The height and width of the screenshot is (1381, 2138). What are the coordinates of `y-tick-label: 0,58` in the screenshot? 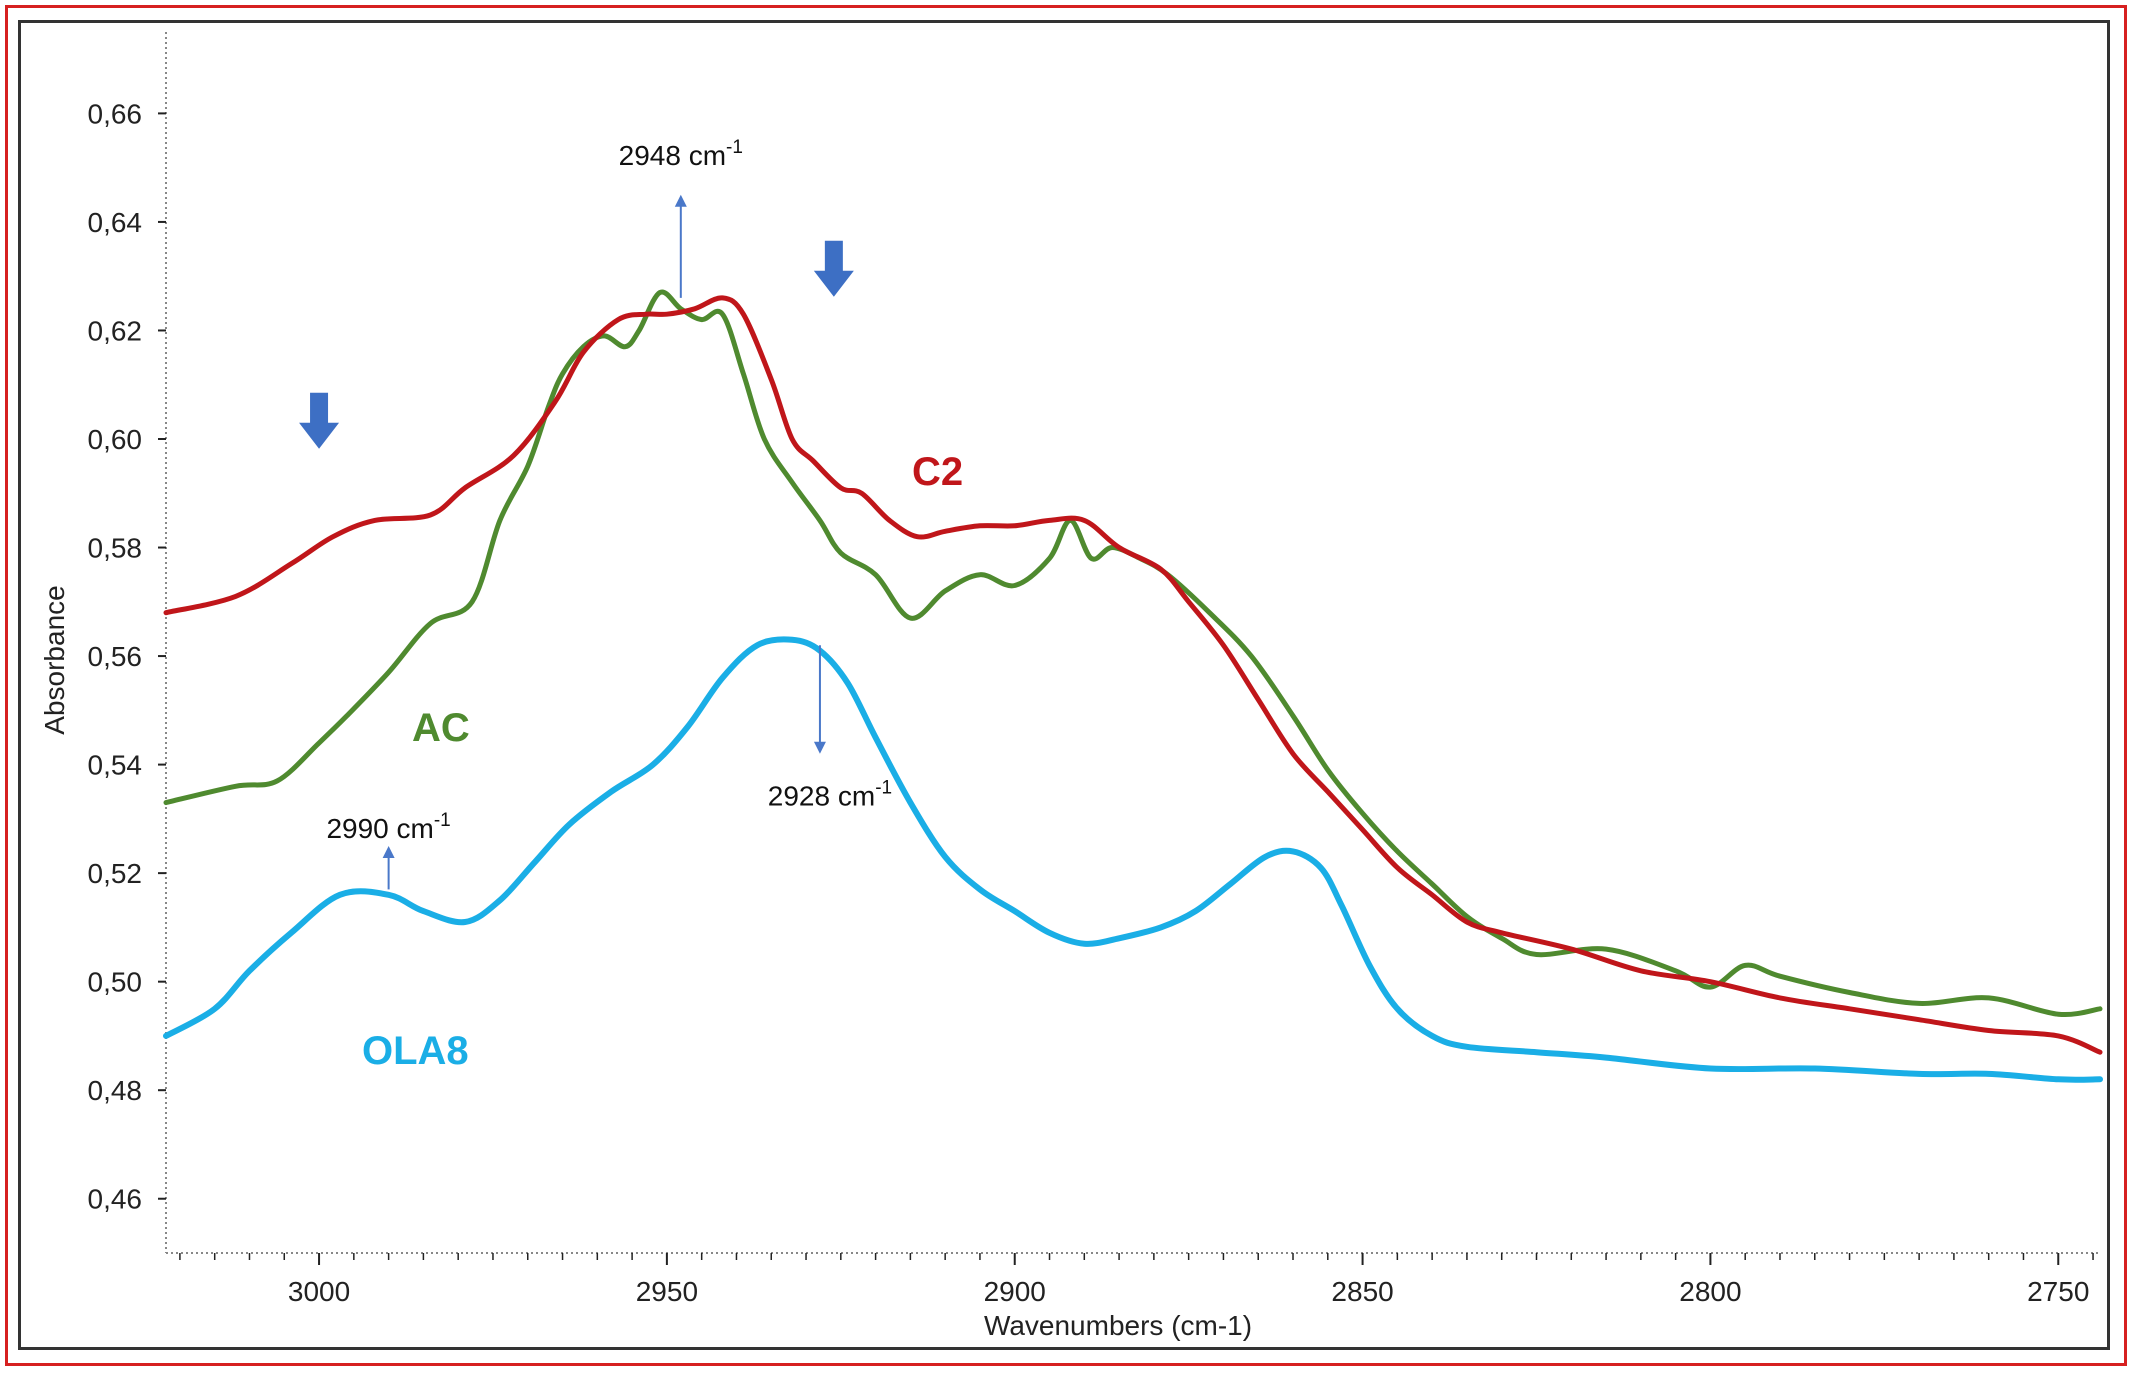 It's located at (115, 548).